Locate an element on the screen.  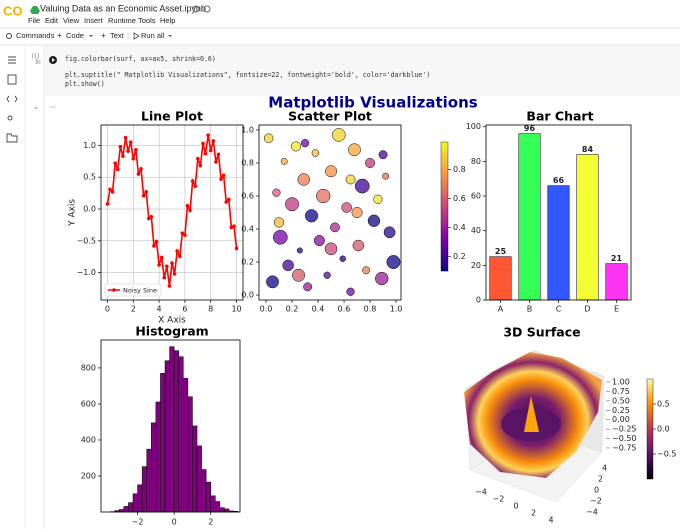
collapse-icon: ⌄ is located at coordinates (36, 107).